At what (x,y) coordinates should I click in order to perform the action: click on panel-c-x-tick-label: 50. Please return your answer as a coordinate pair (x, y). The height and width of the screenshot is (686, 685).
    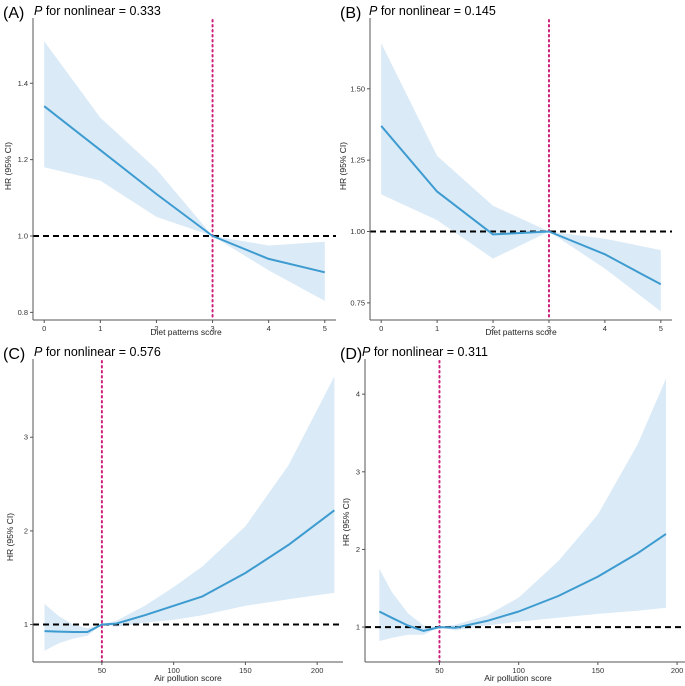
    Looking at the image, I should click on (102, 670).